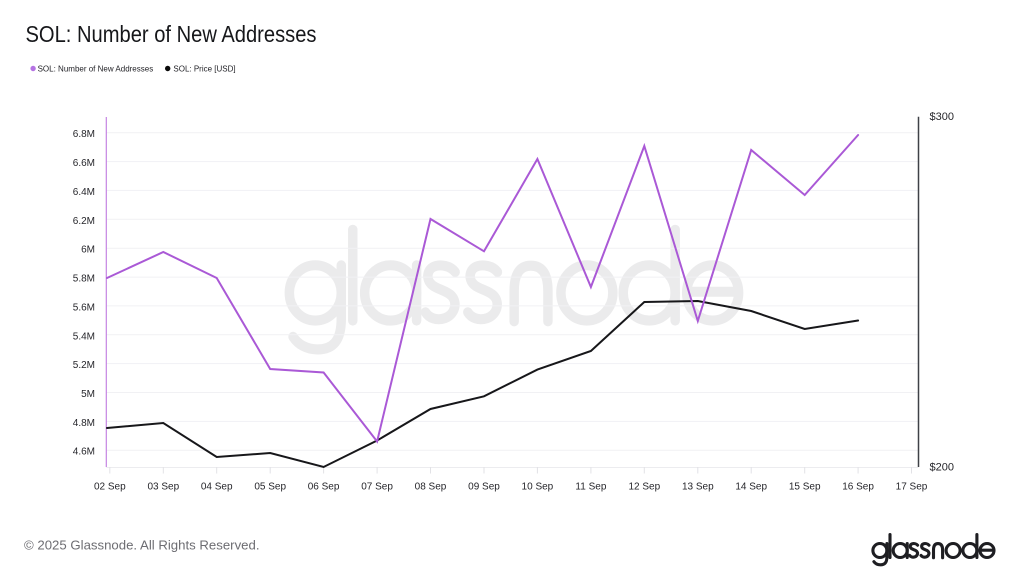 This screenshot has width=1024, height=576. I want to click on svg-text: 12 Sep, so click(644, 487).